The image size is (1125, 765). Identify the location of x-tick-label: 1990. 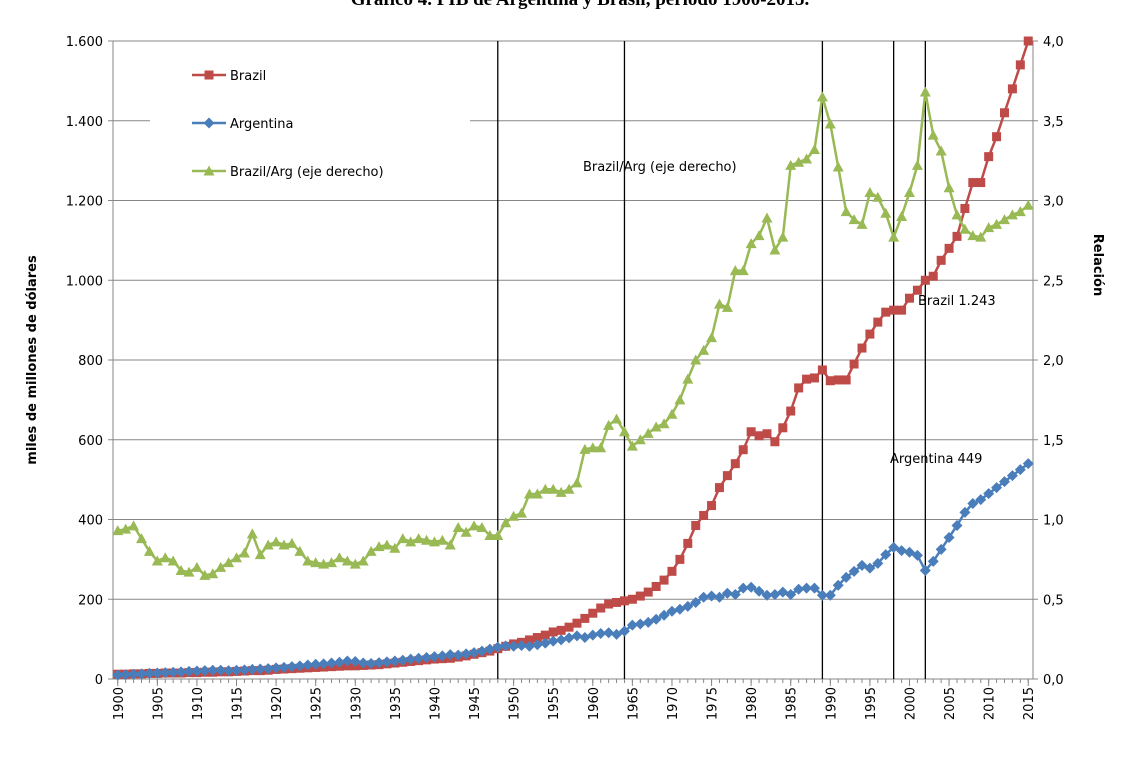
(831, 703).